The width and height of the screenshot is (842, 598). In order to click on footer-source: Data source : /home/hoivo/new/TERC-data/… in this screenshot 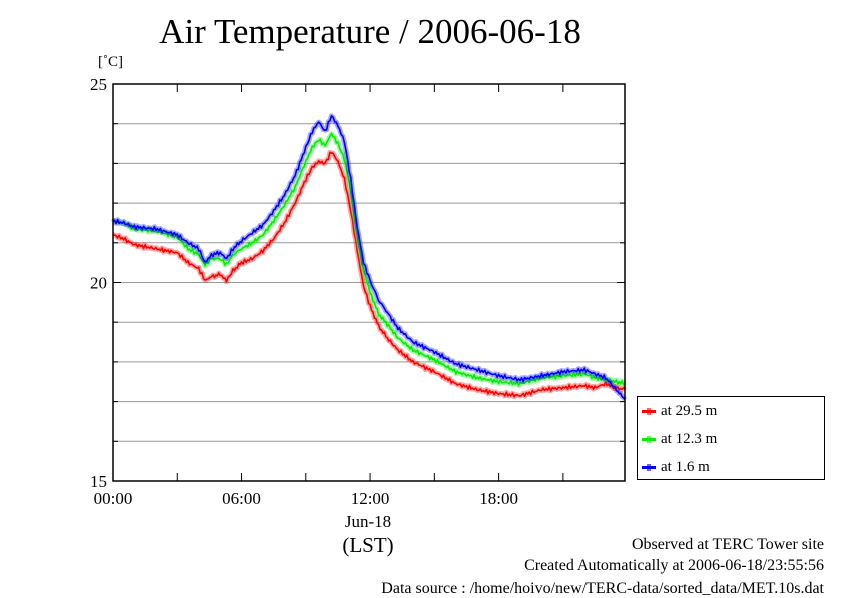, I will do `click(602, 588)`.